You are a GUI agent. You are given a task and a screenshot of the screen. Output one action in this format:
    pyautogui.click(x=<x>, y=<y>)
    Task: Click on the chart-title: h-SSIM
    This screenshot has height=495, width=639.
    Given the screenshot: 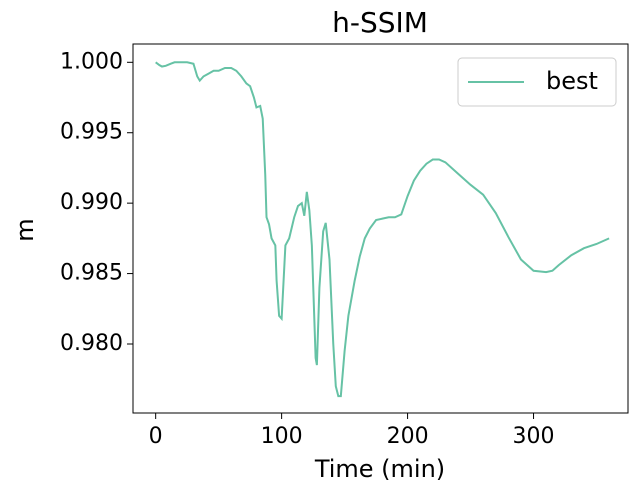 What is the action you would take?
    pyautogui.click(x=380, y=22)
    